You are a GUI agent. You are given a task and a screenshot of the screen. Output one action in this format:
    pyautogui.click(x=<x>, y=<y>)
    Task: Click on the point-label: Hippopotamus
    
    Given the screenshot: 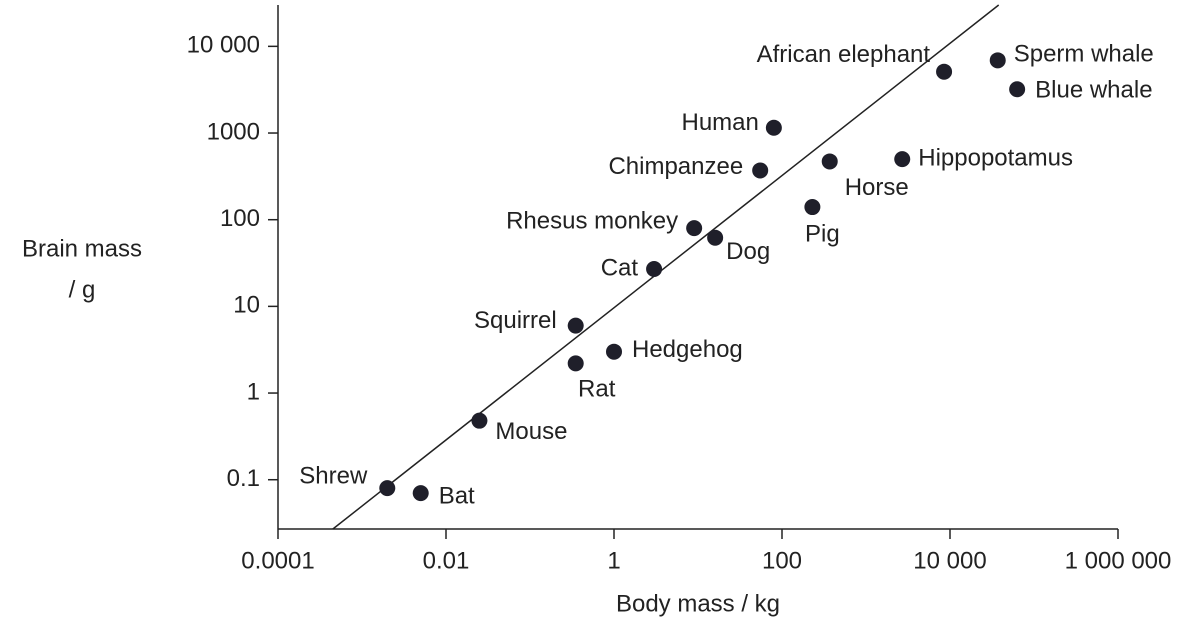 What is the action you would take?
    pyautogui.click(x=995, y=157)
    